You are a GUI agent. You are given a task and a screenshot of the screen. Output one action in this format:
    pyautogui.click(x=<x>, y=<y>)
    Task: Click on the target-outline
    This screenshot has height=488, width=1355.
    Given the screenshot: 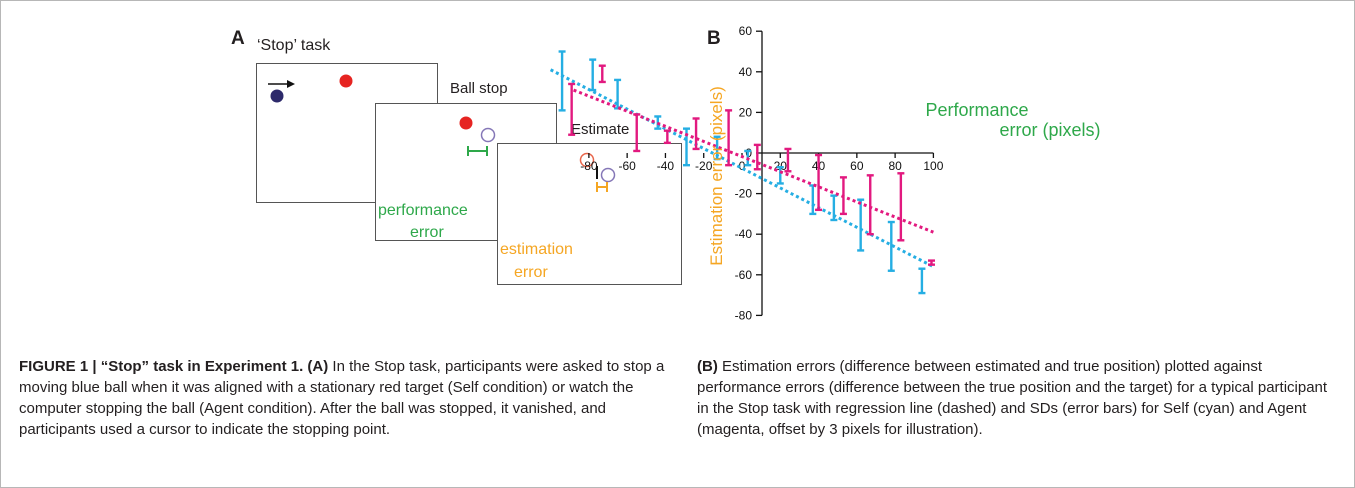 What is the action you would take?
    pyautogui.click(x=587, y=160)
    